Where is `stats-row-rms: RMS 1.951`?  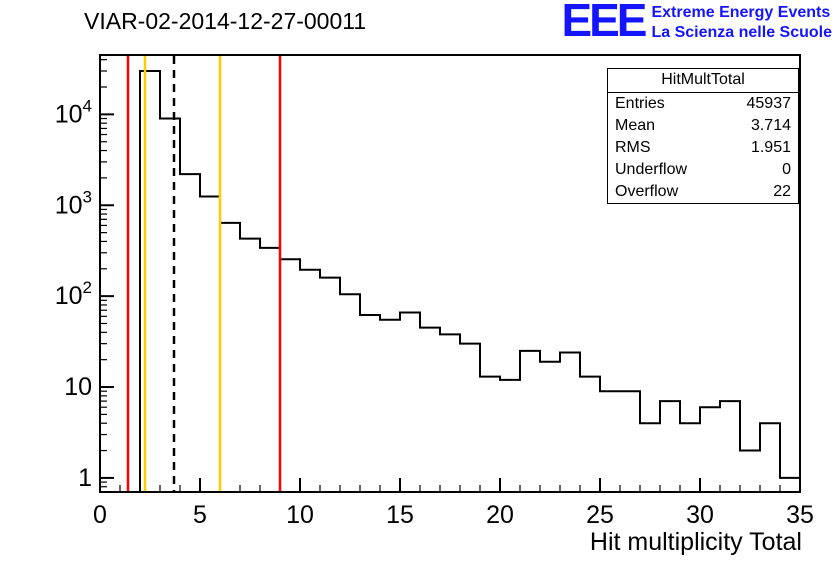
stats-row-rms: RMS 1.951 is located at coordinates (703, 148).